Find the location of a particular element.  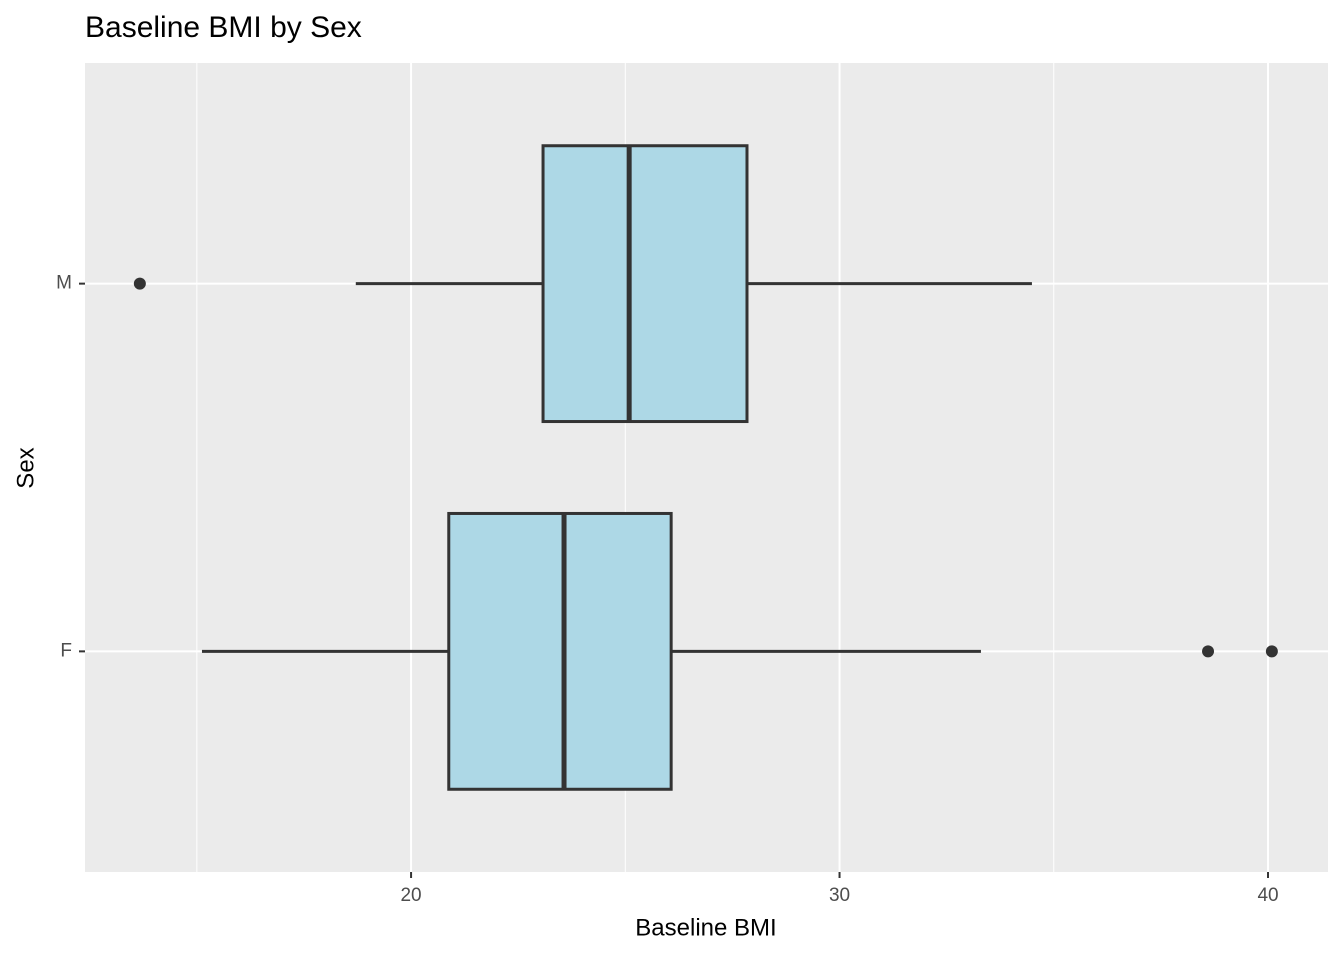

y-tick-label: M is located at coordinates (64, 283).